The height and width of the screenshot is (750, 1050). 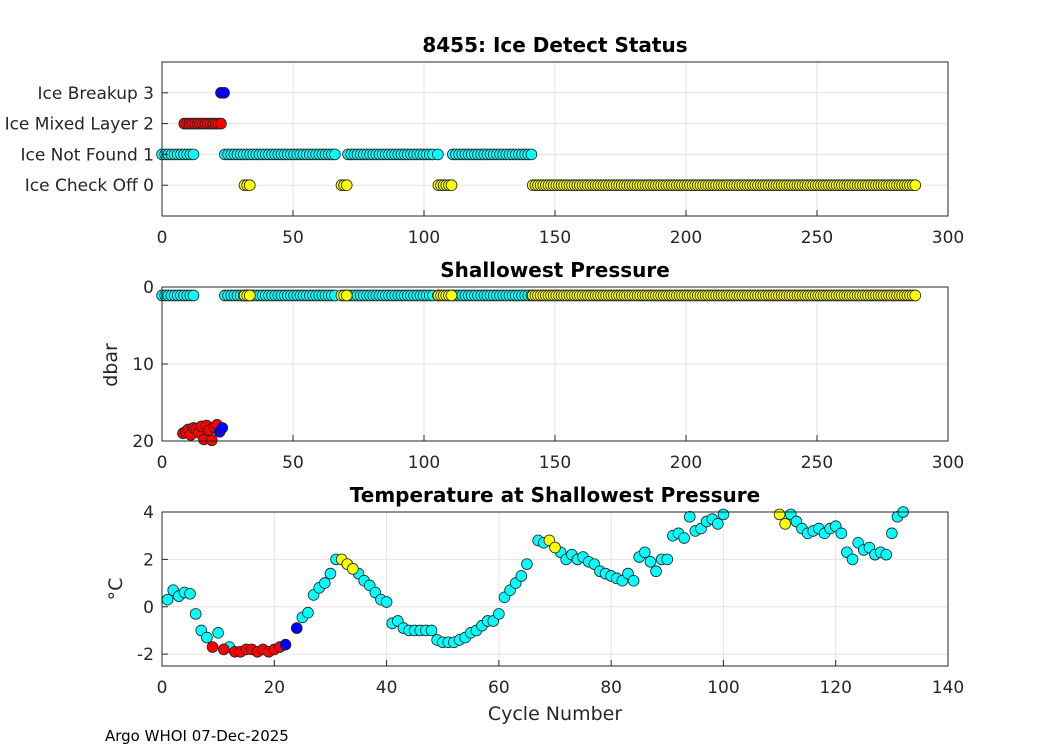 What do you see at coordinates (611, 688) in the screenshot?
I see `x-tick-label: 80` at bounding box center [611, 688].